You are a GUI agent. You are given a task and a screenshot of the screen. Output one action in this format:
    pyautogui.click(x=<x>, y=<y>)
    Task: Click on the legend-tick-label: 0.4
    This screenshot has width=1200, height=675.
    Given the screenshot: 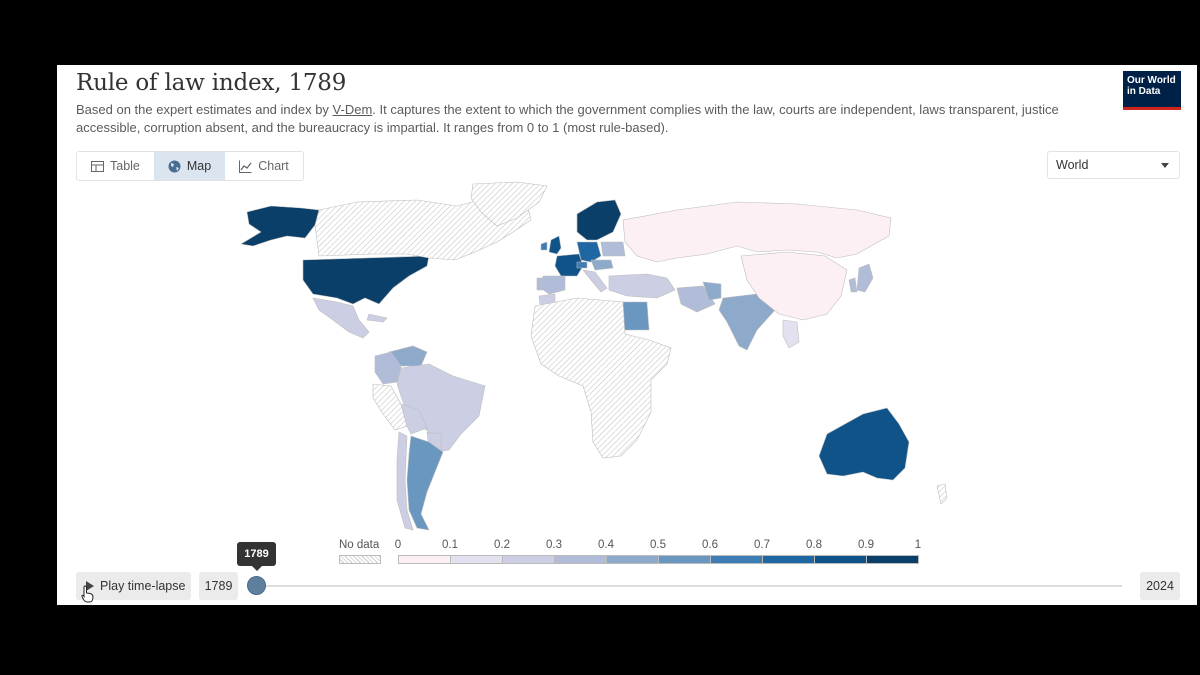 What is the action you would take?
    pyautogui.click(x=606, y=545)
    